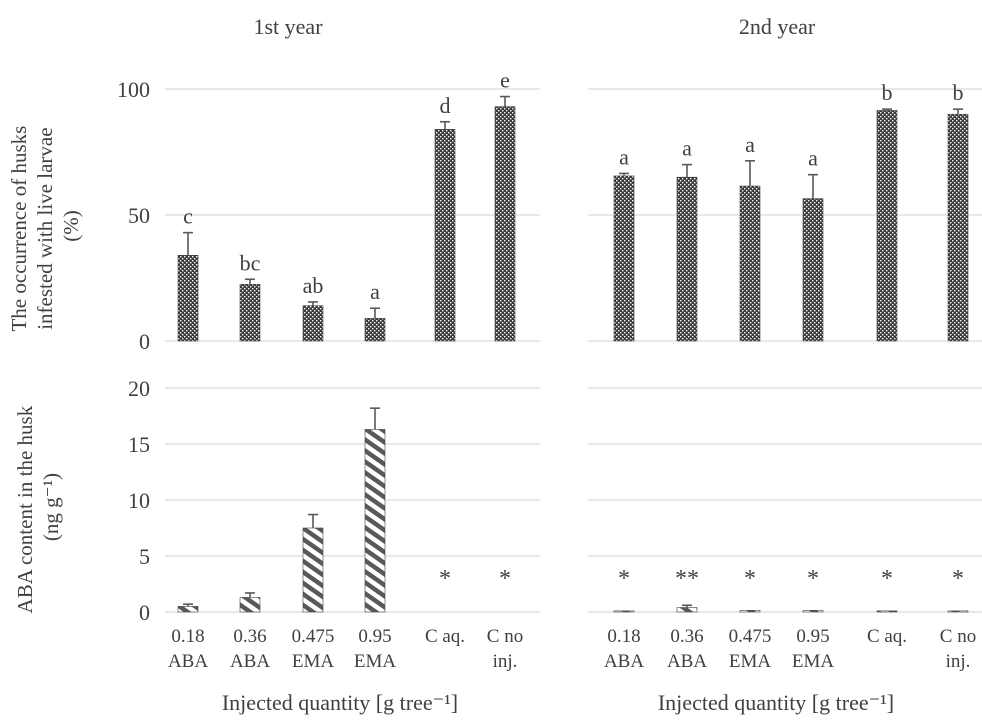 This screenshot has width=982, height=721. I want to click on x-axis-title-left: Injected quantity [g tree⁻¹], so click(340, 702).